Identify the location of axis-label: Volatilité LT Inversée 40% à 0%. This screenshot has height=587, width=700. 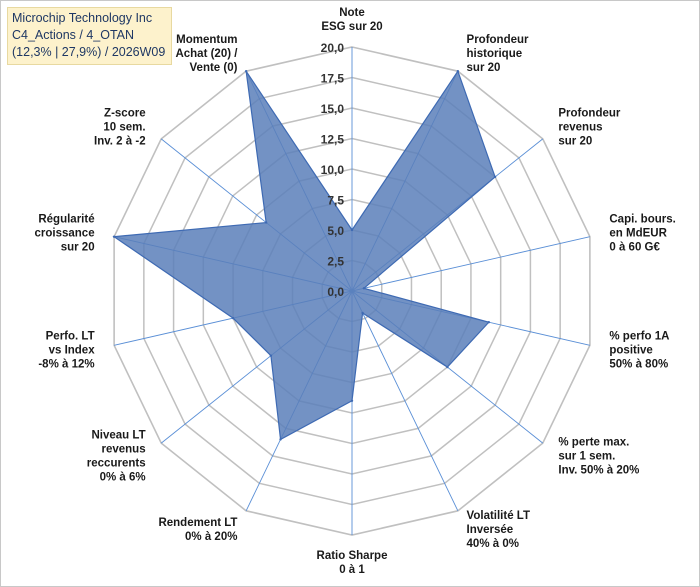
(498, 530).